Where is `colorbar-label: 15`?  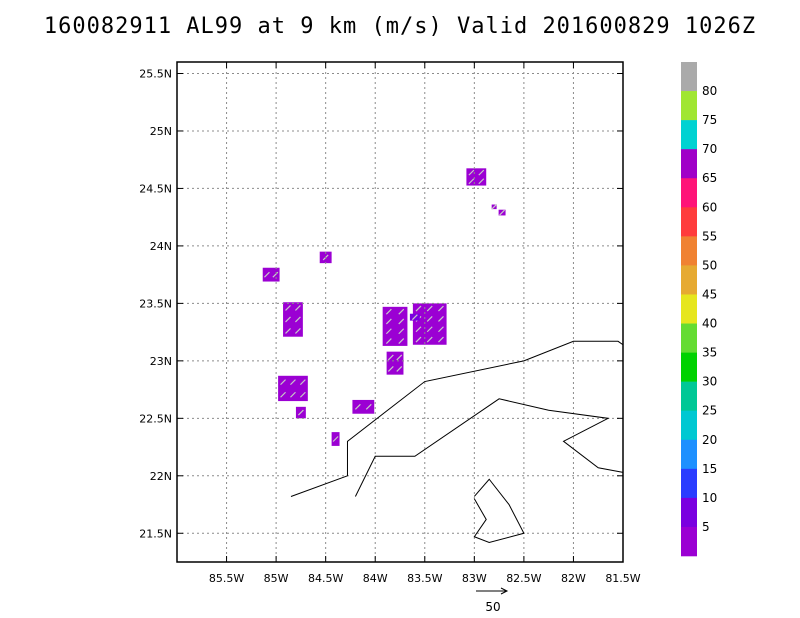 colorbar-label: 15 is located at coordinates (709, 469).